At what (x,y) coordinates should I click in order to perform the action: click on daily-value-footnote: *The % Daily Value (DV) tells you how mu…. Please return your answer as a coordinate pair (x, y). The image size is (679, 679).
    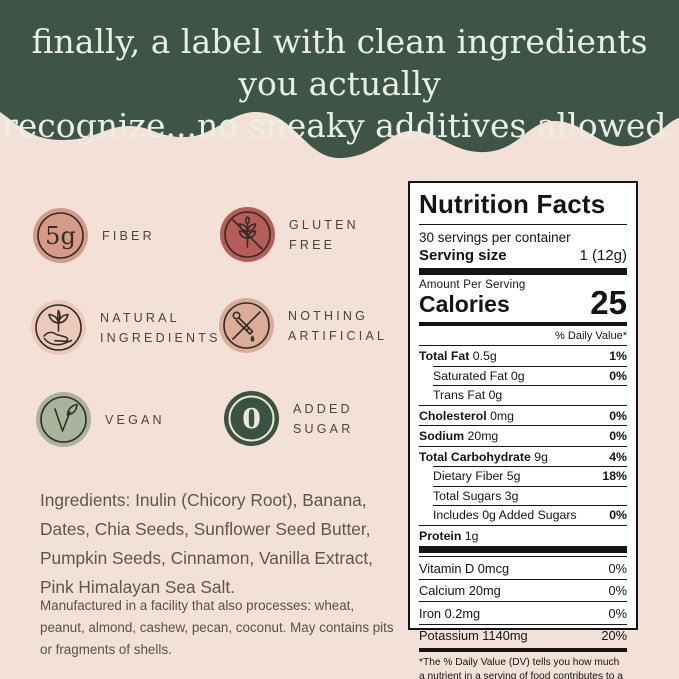
    Looking at the image, I should click on (521, 668).